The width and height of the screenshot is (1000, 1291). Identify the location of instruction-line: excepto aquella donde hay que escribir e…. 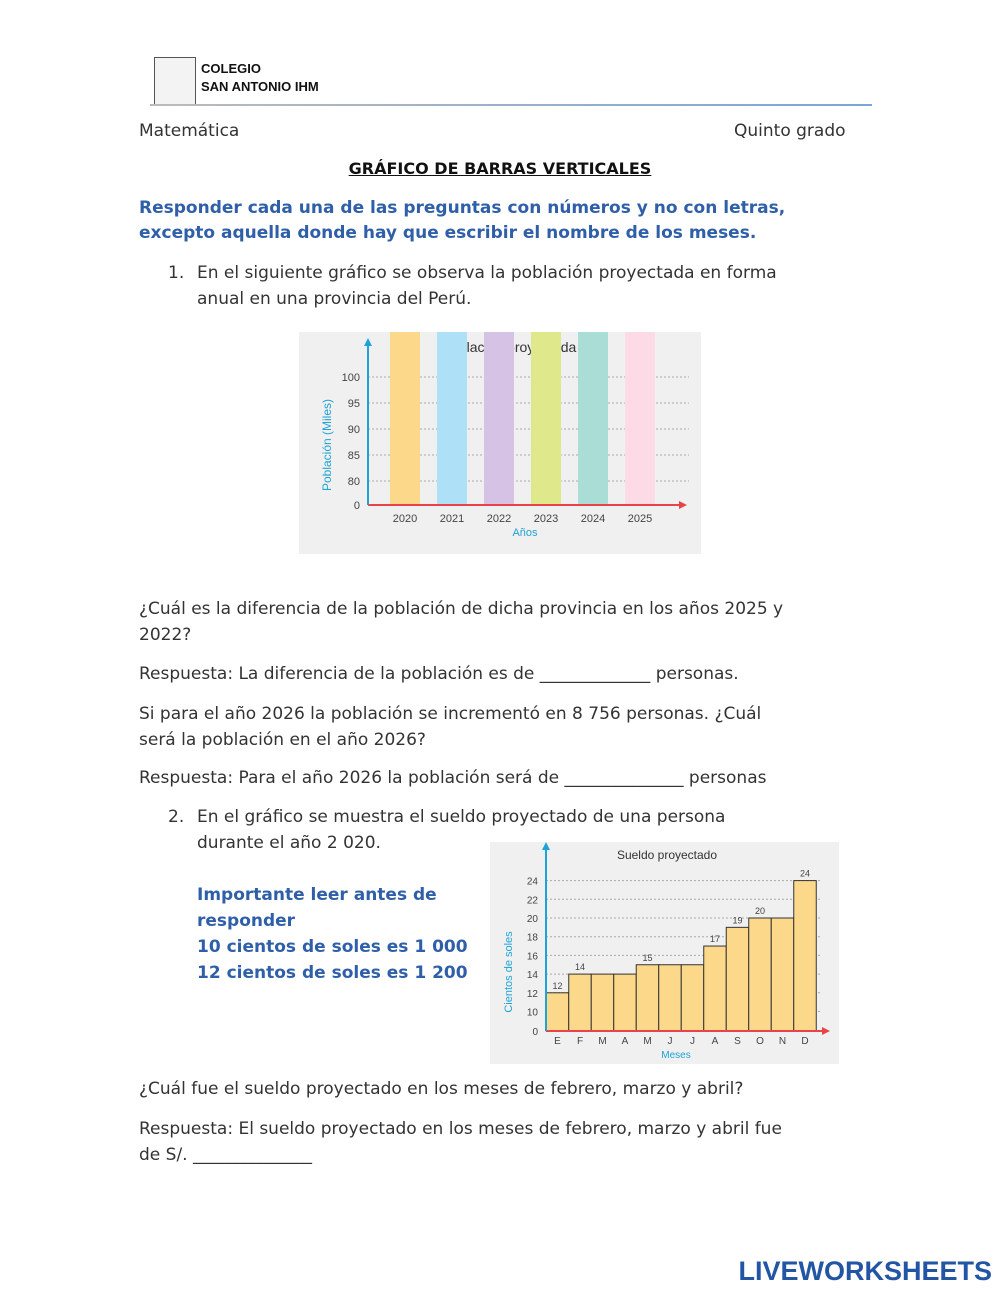
(448, 233).